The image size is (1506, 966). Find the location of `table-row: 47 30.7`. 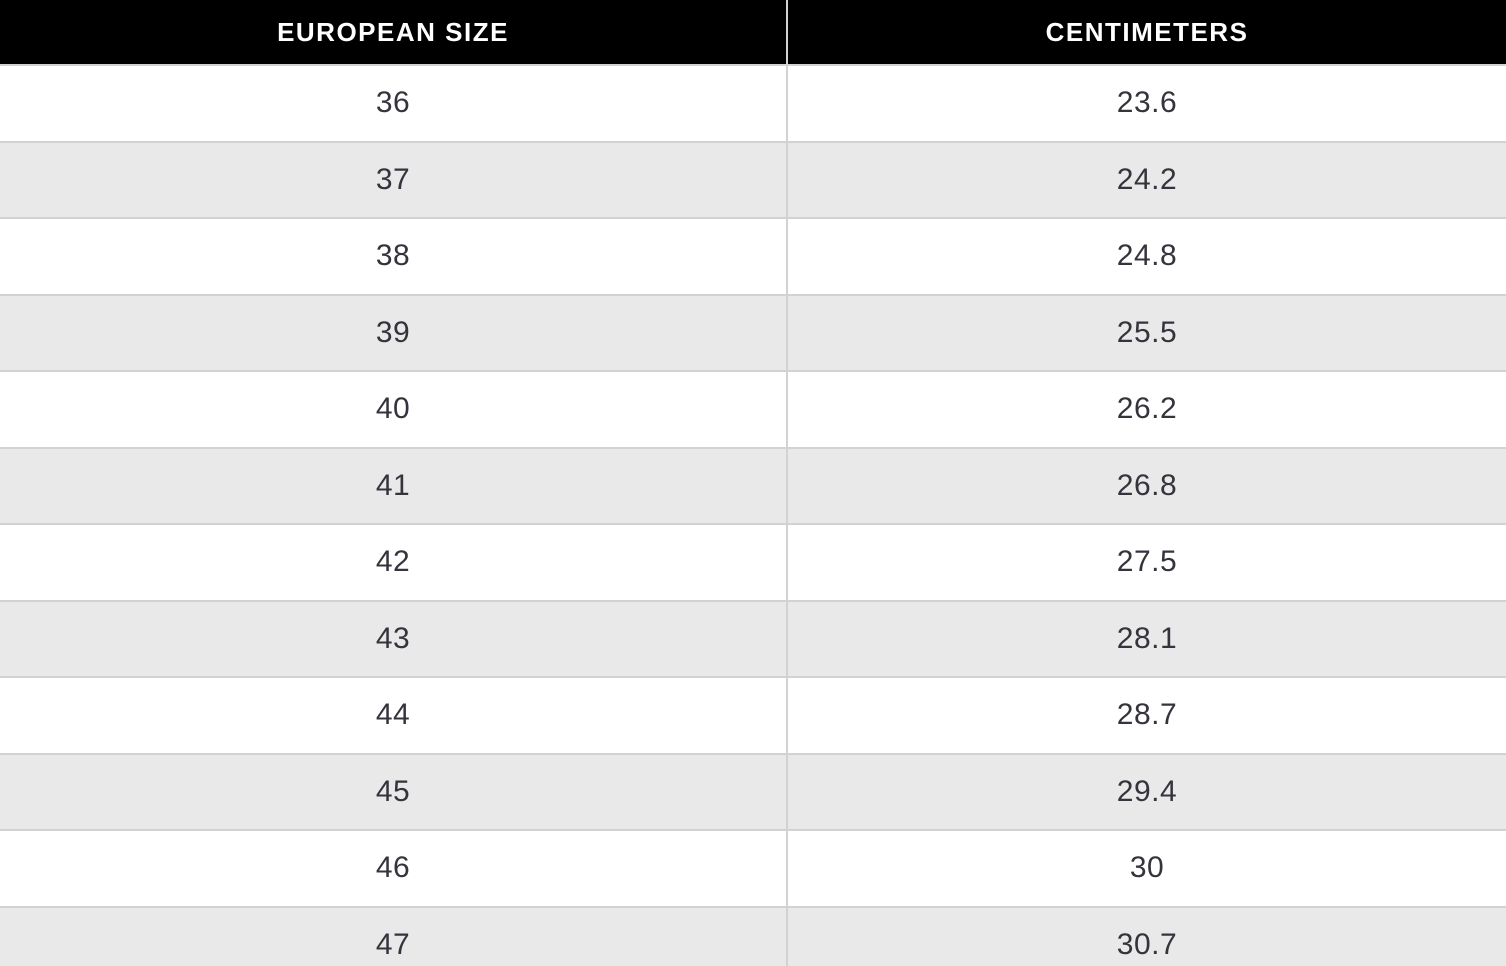

table-row: 47 30.7 is located at coordinates (753, 935).